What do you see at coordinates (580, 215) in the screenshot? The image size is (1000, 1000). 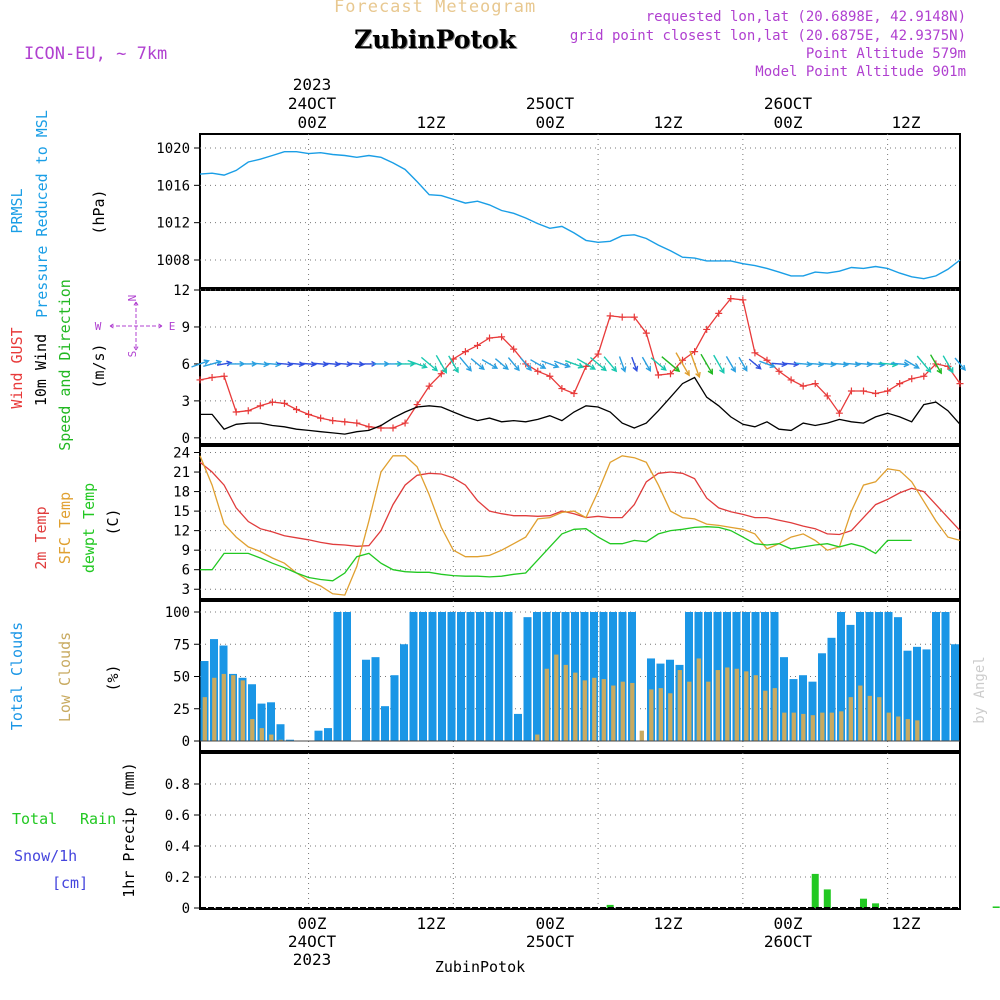 I see `pressure-line` at bounding box center [580, 215].